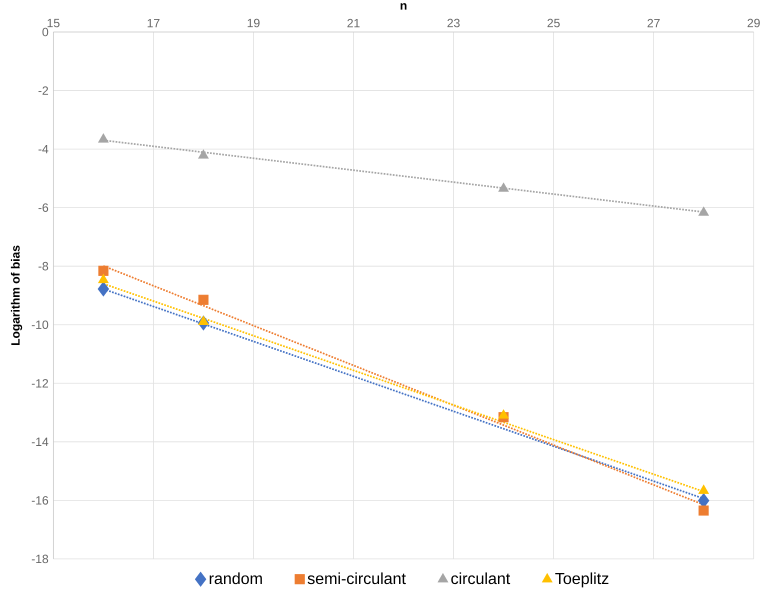  What do you see at coordinates (357, 578) in the screenshot?
I see `legend-label: semi-circulant` at bounding box center [357, 578].